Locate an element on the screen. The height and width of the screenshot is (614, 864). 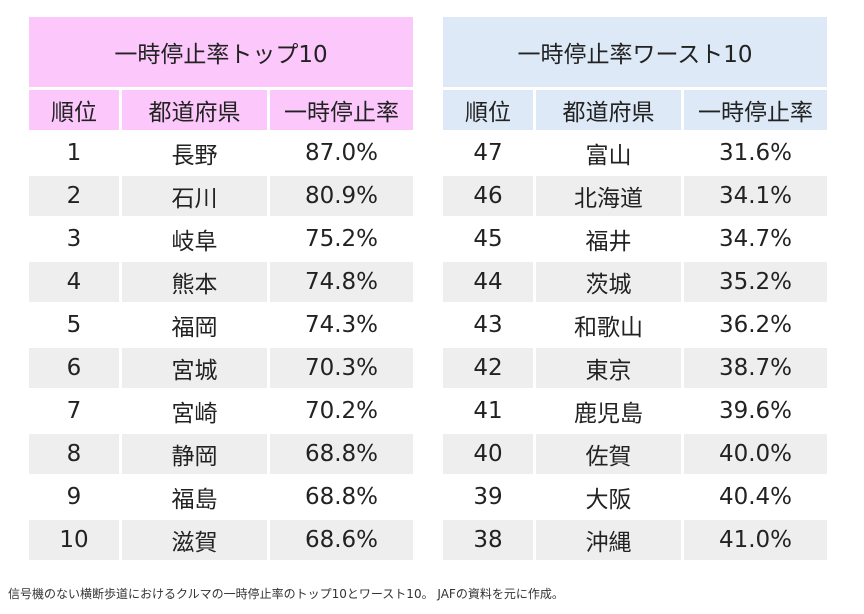
prefecture-cell: 北海道 is located at coordinates (608, 196).